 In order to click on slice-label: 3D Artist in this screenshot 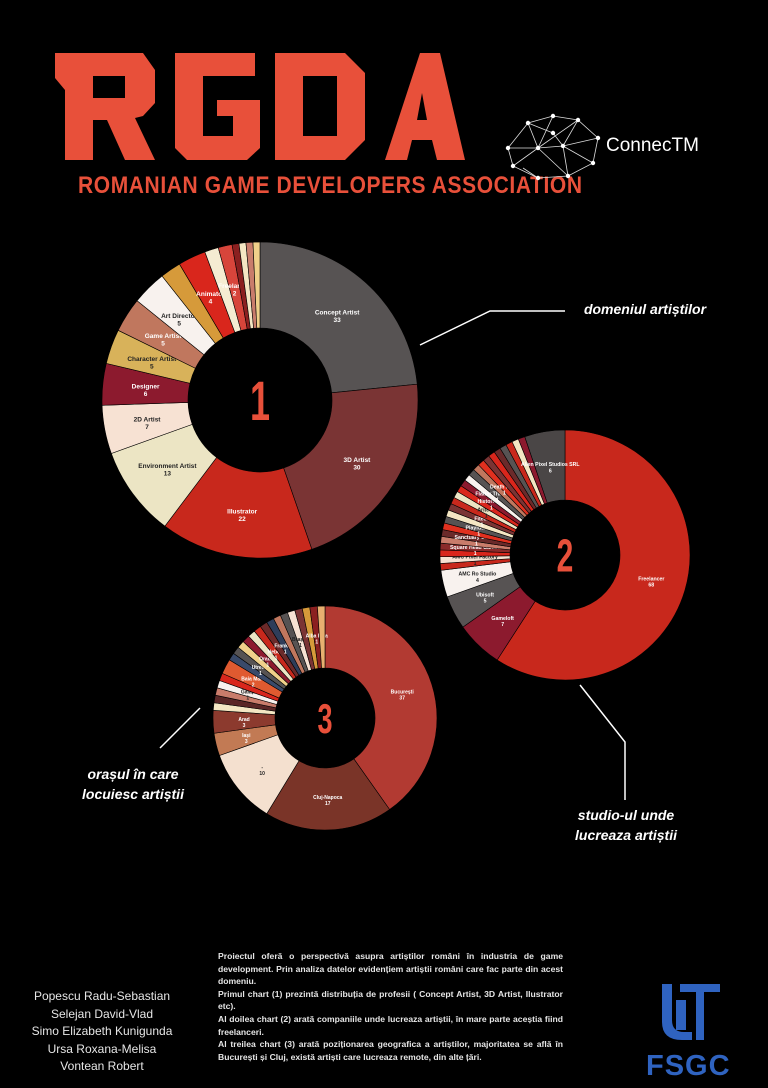, I will do `click(358, 460)`.